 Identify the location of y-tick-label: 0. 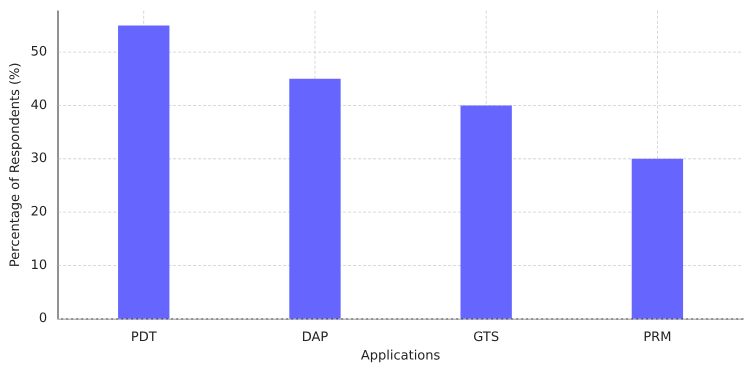
(43, 318).